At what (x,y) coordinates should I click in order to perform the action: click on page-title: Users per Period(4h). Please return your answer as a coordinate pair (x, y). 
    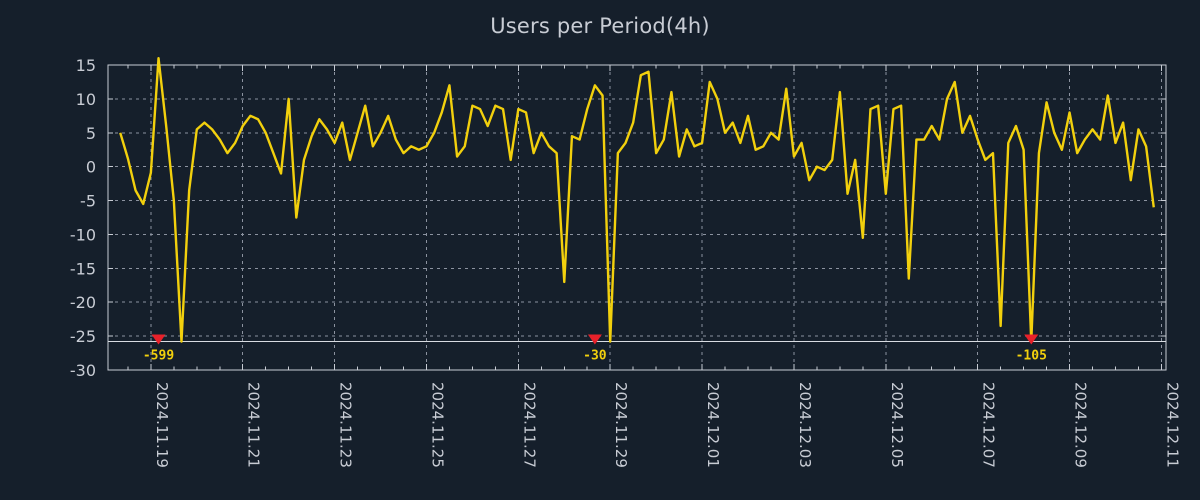
    Looking at the image, I should click on (600, 26).